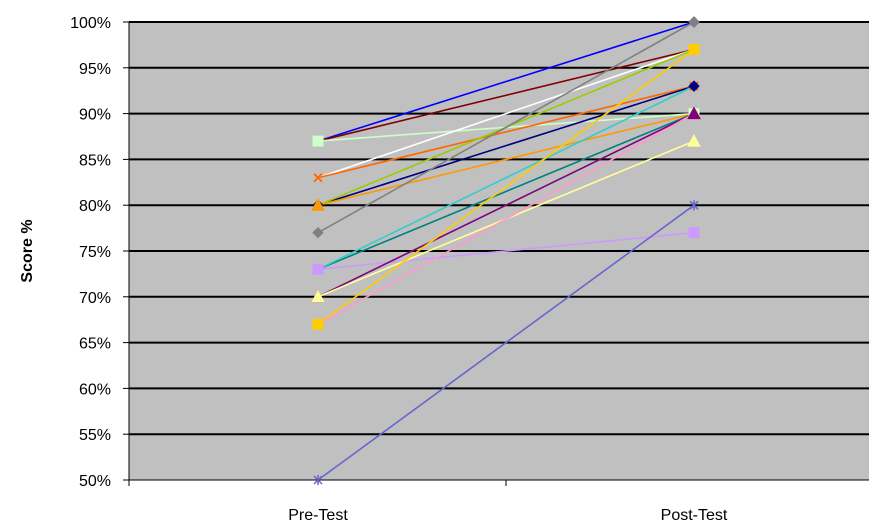  What do you see at coordinates (27, 250) in the screenshot?
I see `y-axis-title: Score %` at bounding box center [27, 250].